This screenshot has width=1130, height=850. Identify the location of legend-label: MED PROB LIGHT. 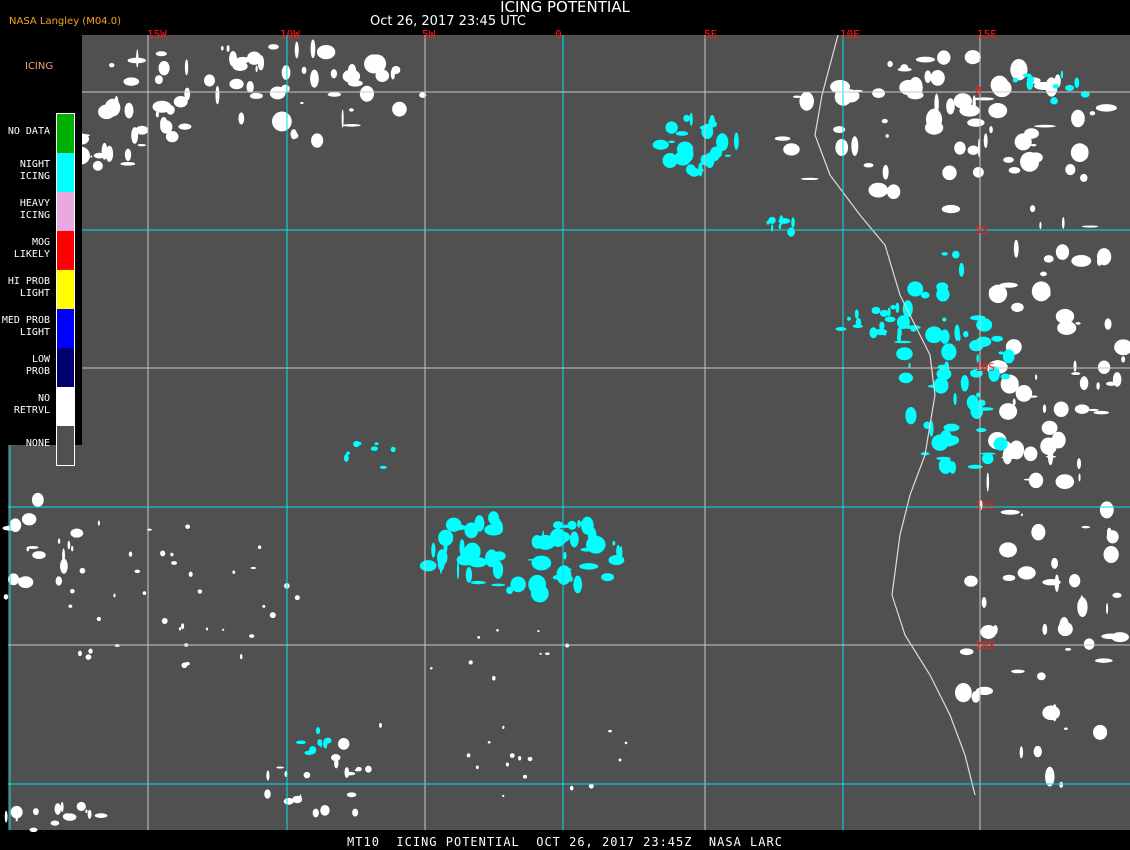
(25, 326).